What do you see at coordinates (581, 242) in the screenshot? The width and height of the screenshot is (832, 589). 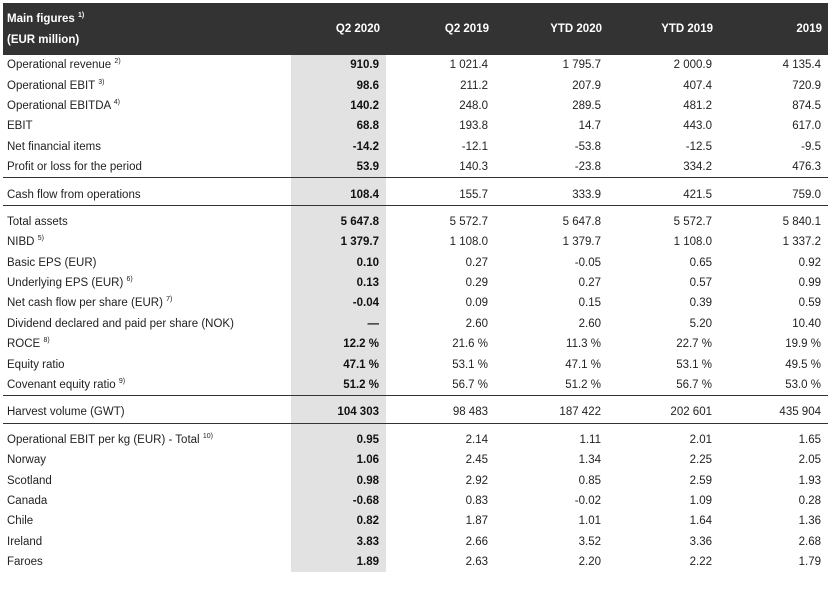 I see `value-cell: 1 379.7` at bounding box center [581, 242].